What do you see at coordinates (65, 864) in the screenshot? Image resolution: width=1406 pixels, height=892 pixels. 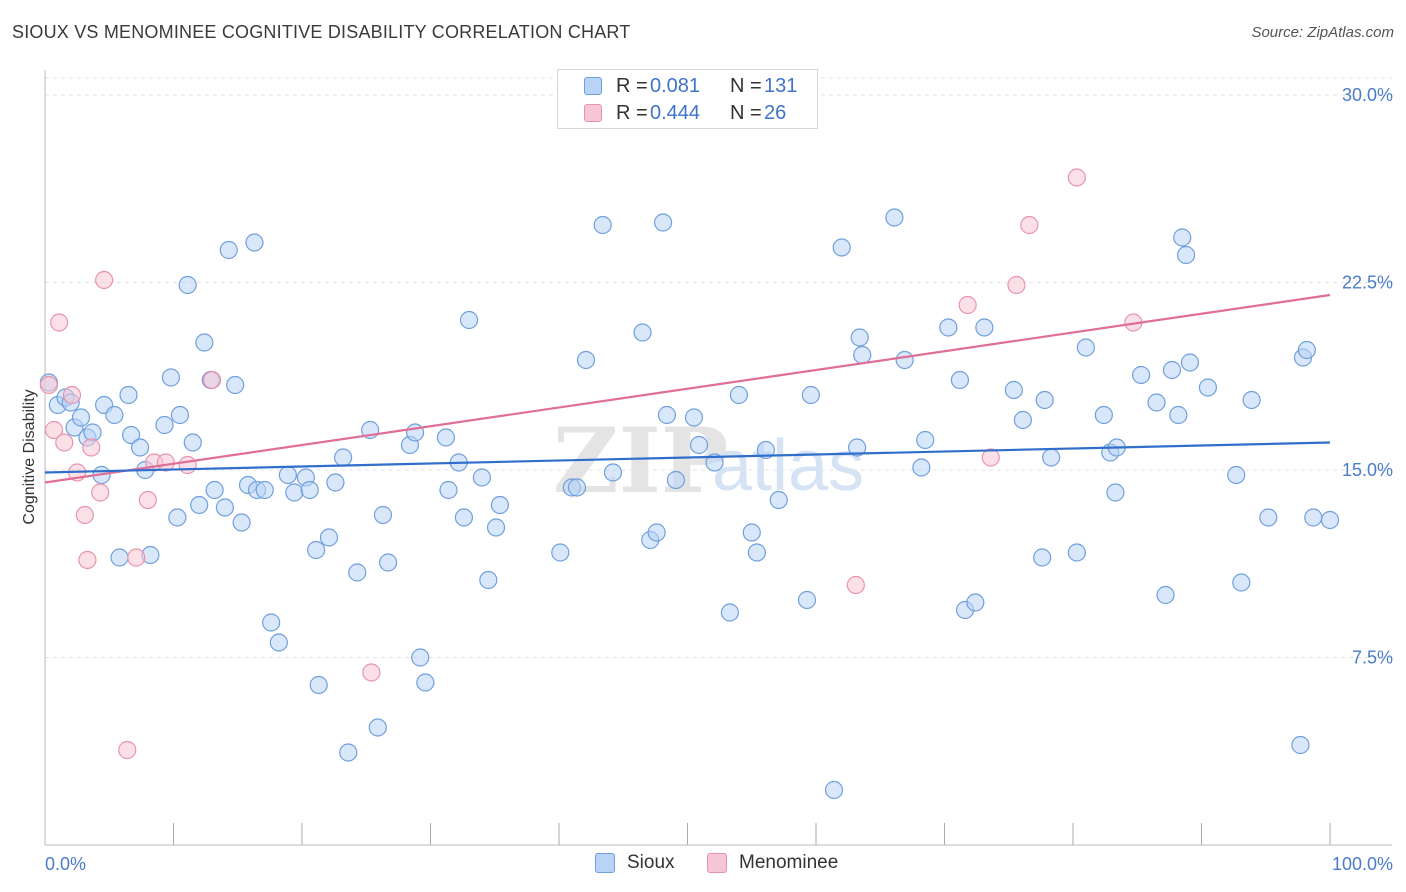 I see `x-tick-label: 0.0%` at bounding box center [65, 864].